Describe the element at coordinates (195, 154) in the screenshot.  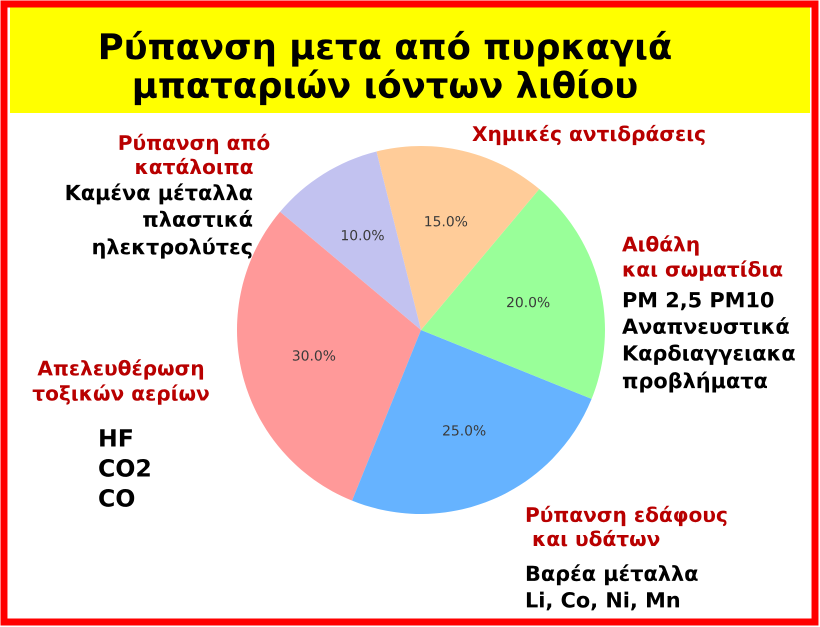
I see `slice-label: Ρύπανση από κατάλοιπα` at that location.